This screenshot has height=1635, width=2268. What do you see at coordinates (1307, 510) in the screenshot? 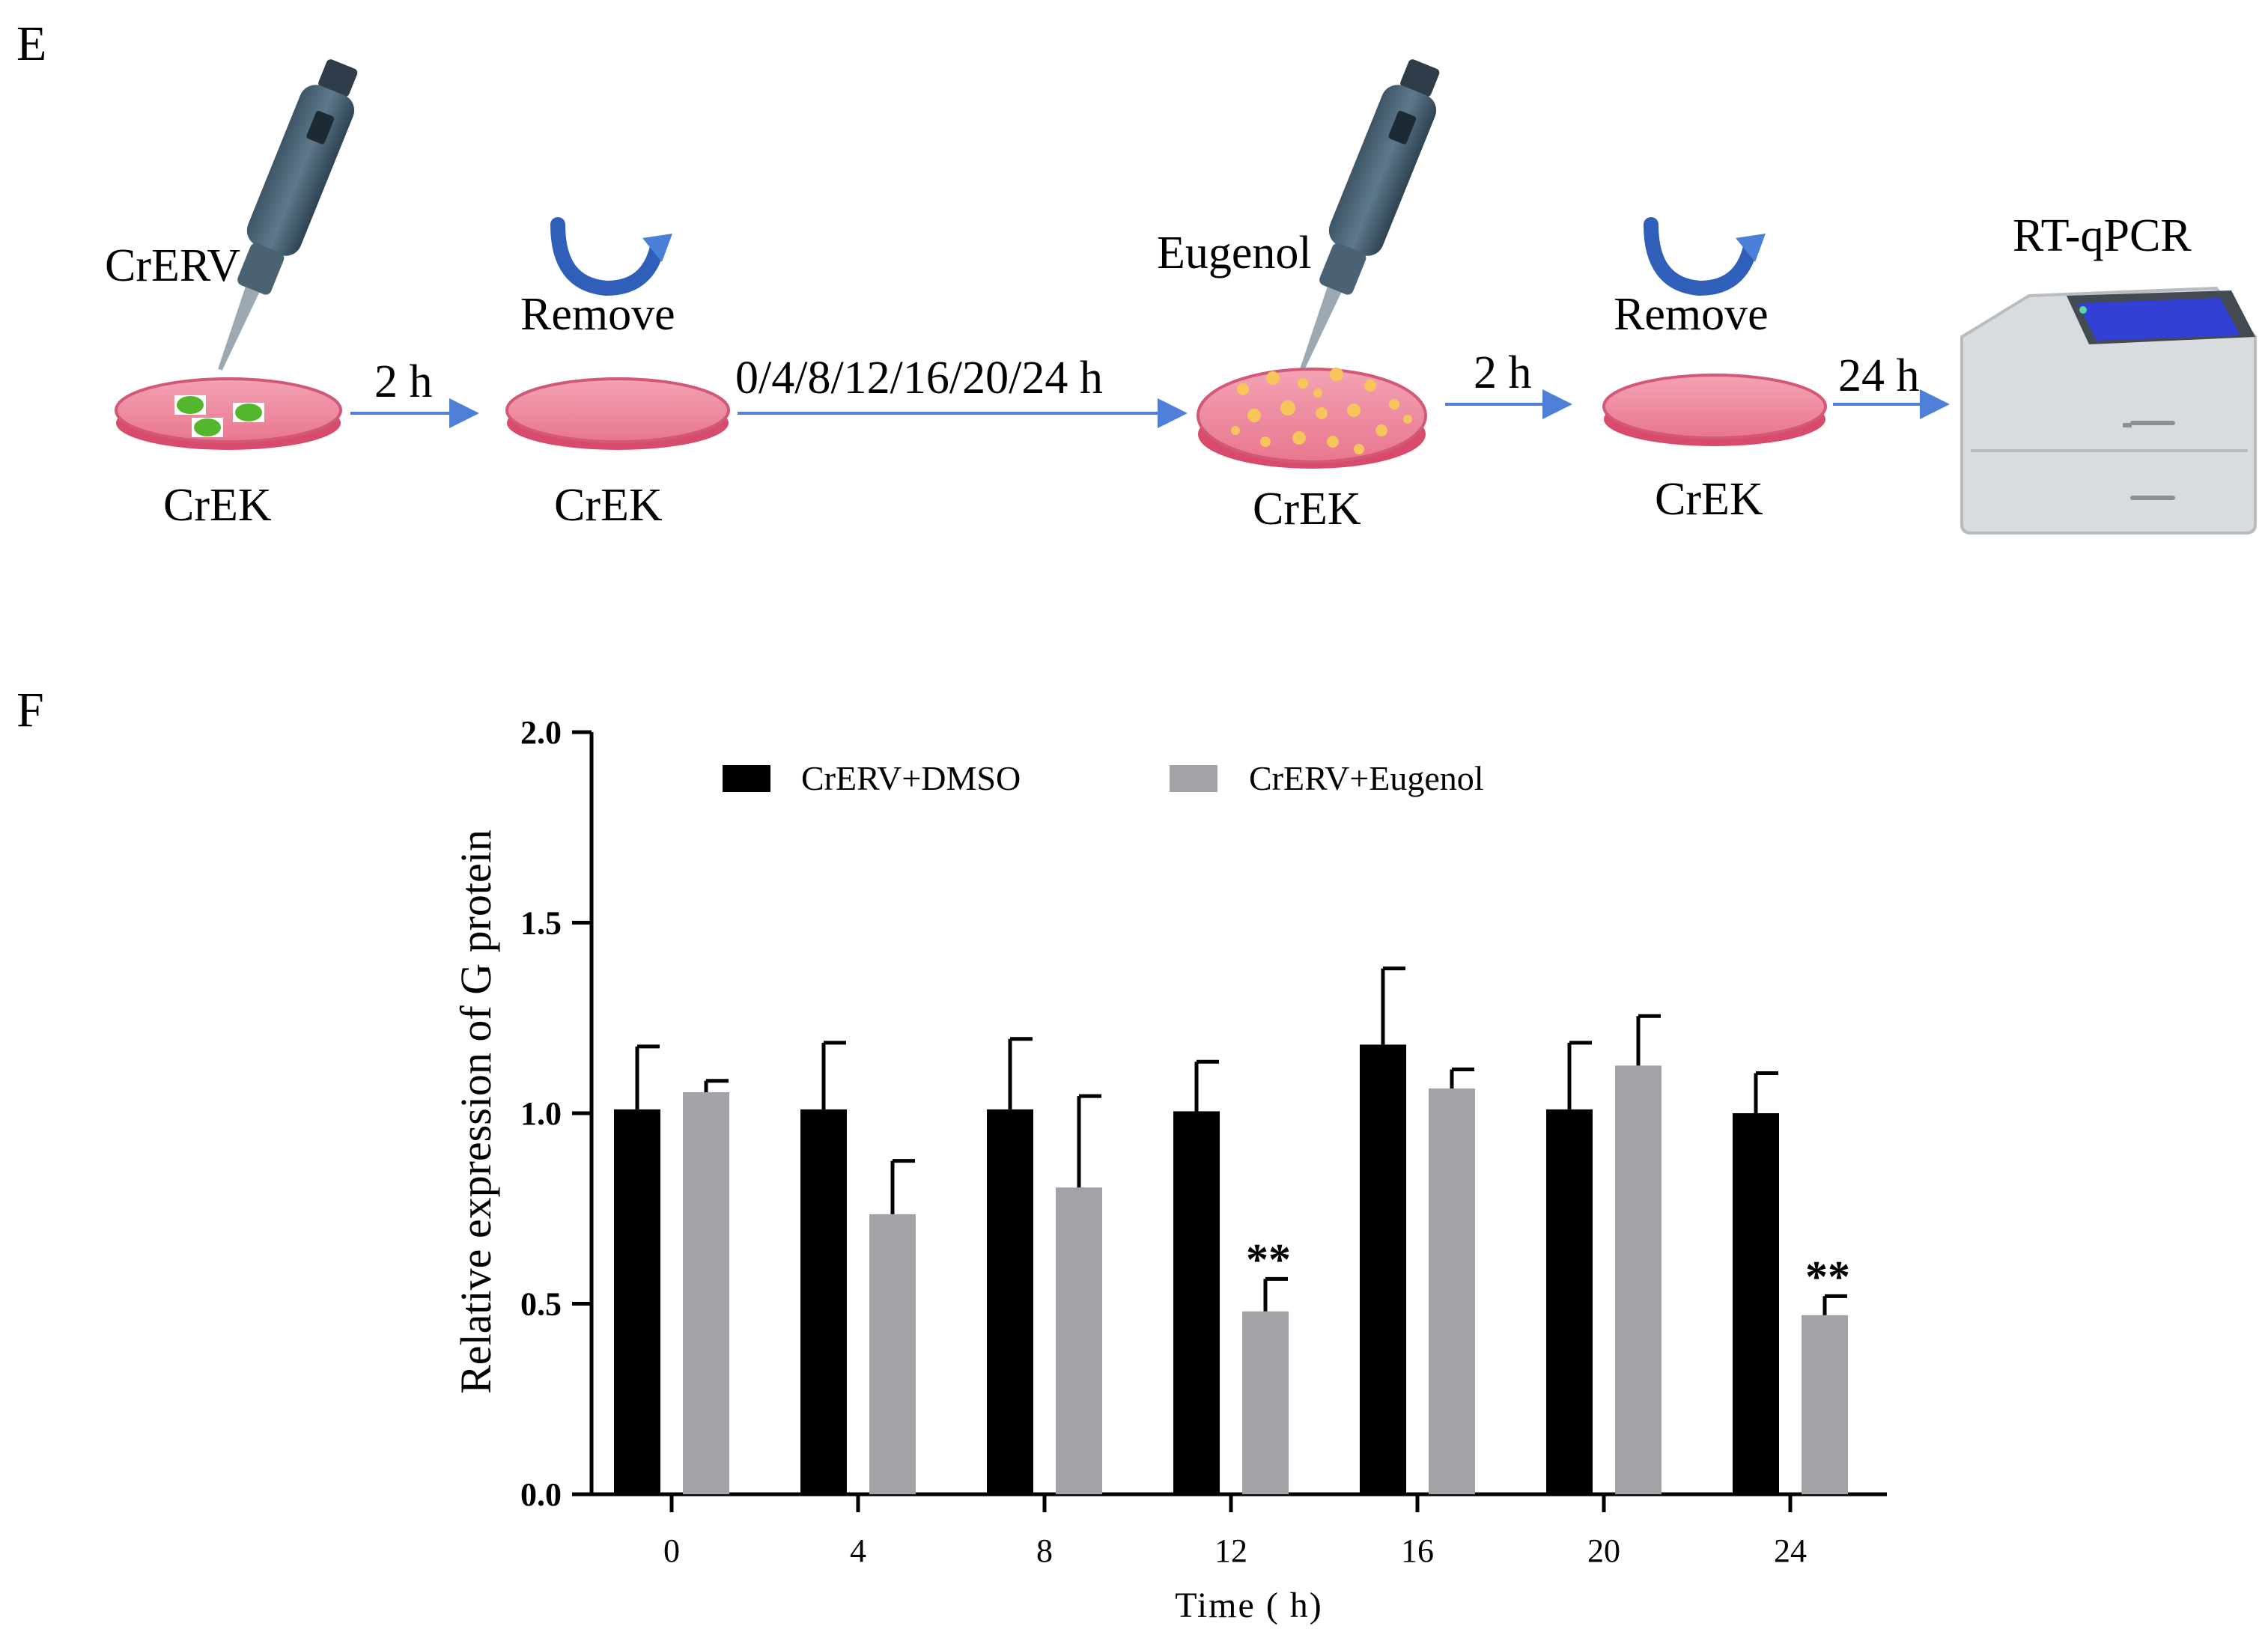
I see `cell-label-3: CrEK` at bounding box center [1307, 510].